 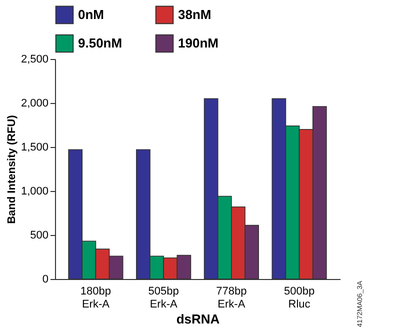 What do you see at coordinates (34, 192) in the screenshot?
I see `y-tick-label: 1,000` at bounding box center [34, 192].